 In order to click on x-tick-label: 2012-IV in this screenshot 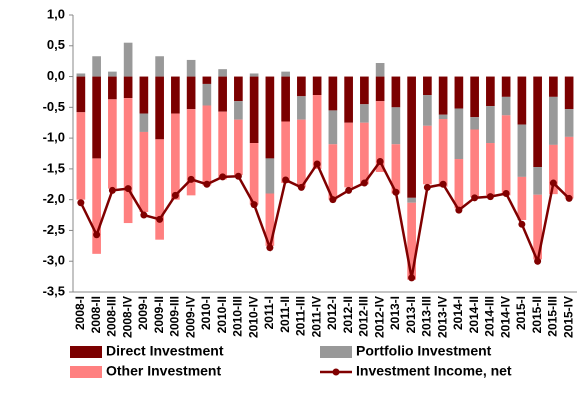, I will do `click(379, 317)`.